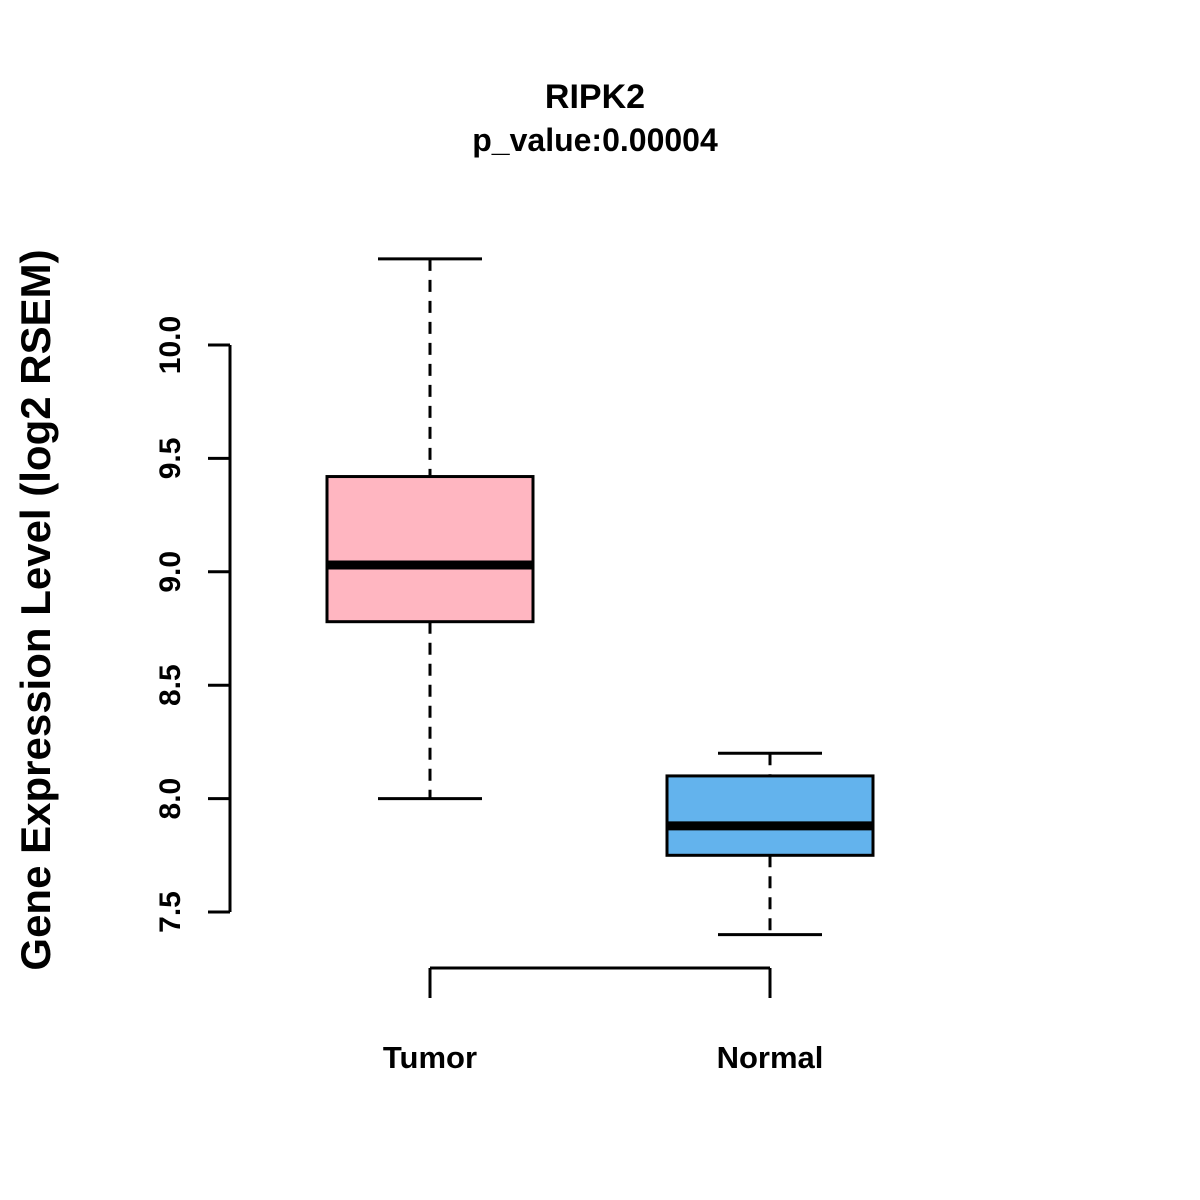  Describe the element at coordinates (170, 685) in the screenshot. I see `y-axis-tick-label: 8.5` at that location.